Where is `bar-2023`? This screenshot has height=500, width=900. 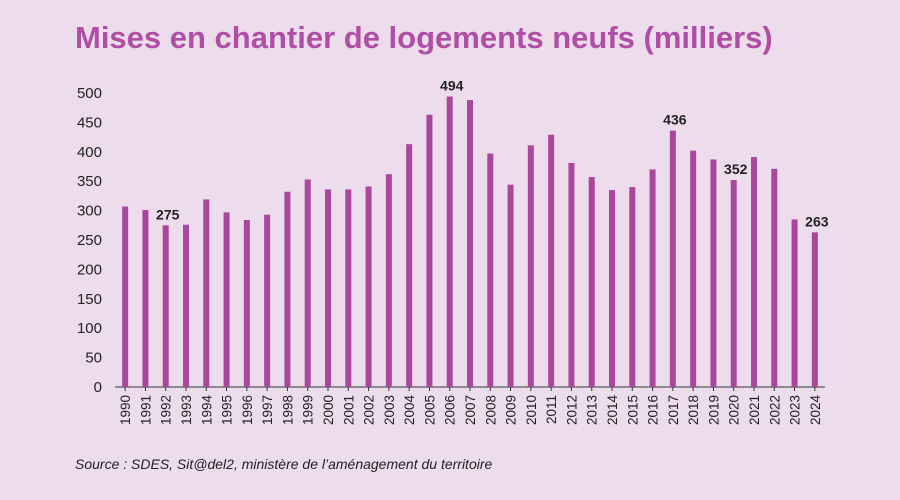 bar-2023 is located at coordinates (794, 303).